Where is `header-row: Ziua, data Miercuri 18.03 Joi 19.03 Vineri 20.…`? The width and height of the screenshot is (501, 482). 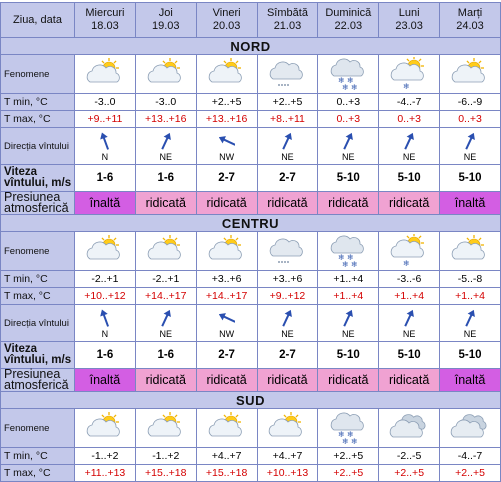
header-row: Ziua, data Miercuri 18.03 Joi 19.03 Vineri 20.… is located at coordinates (250, 20).